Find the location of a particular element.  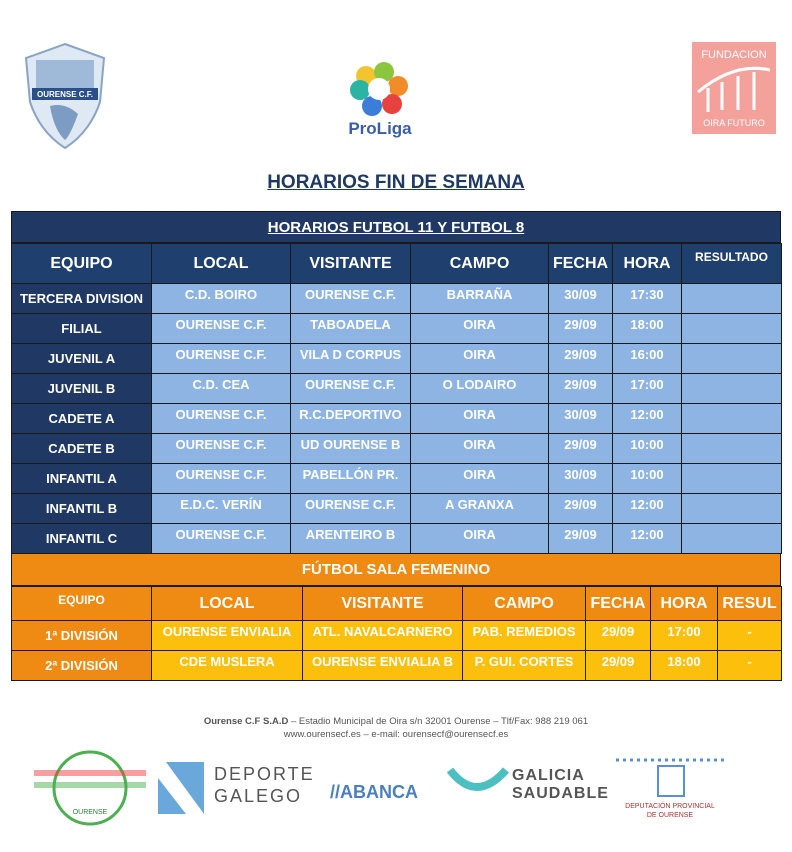

table-cell: 18:00 is located at coordinates (684, 665).